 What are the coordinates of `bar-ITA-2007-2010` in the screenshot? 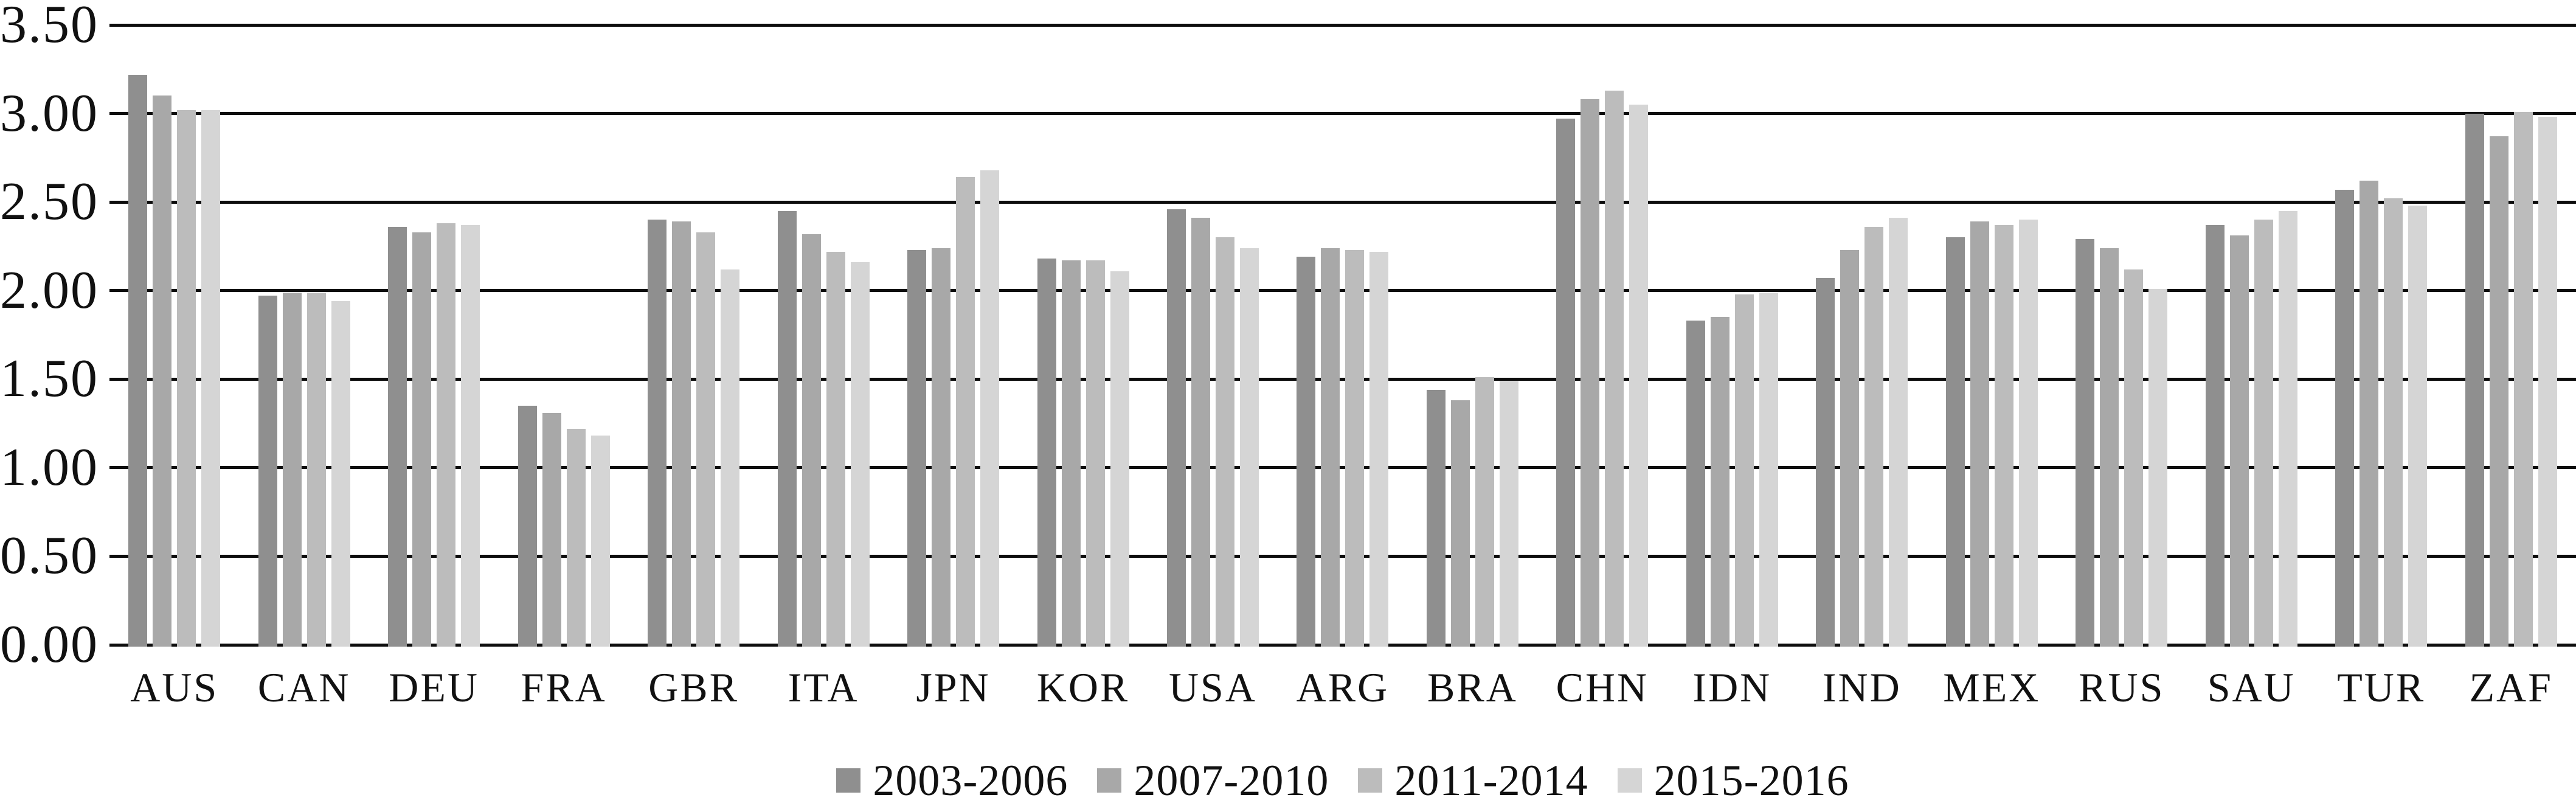 It's located at (811, 440).